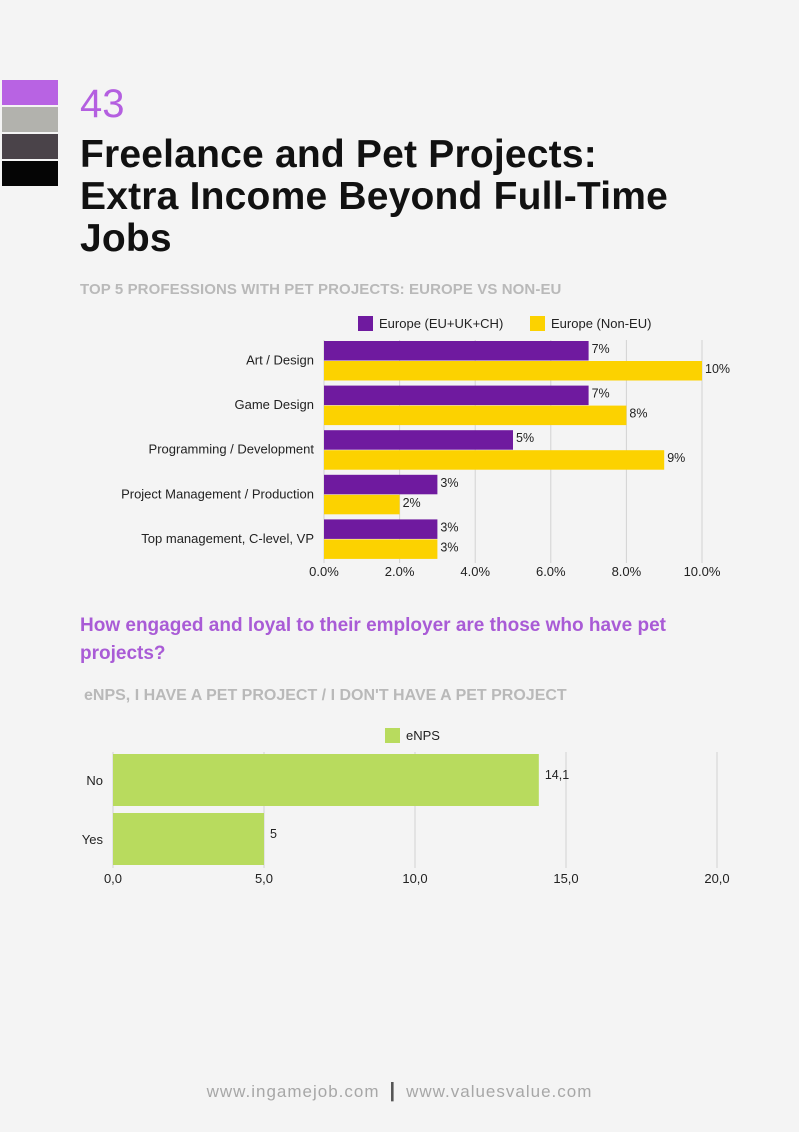  I want to click on data-label-s1-c1: 7%, so click(601, 394).